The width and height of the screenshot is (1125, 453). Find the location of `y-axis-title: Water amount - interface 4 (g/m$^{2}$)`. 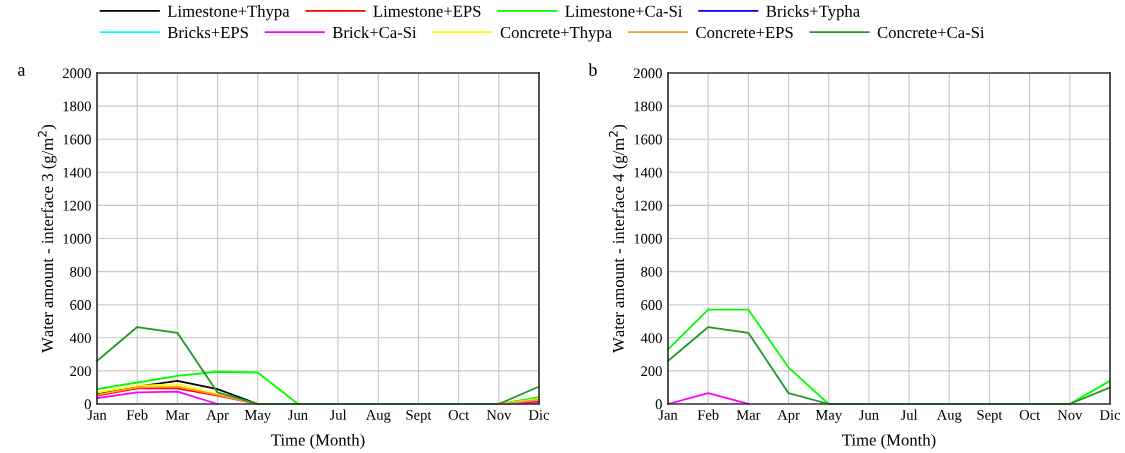

y-axis-title: Water amount - interface 4 (g/m$^{2}$) is located at coordinates (618, 238).